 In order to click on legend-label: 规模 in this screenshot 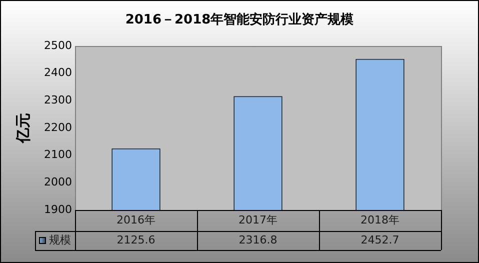, I will do `click(60, 239)`.